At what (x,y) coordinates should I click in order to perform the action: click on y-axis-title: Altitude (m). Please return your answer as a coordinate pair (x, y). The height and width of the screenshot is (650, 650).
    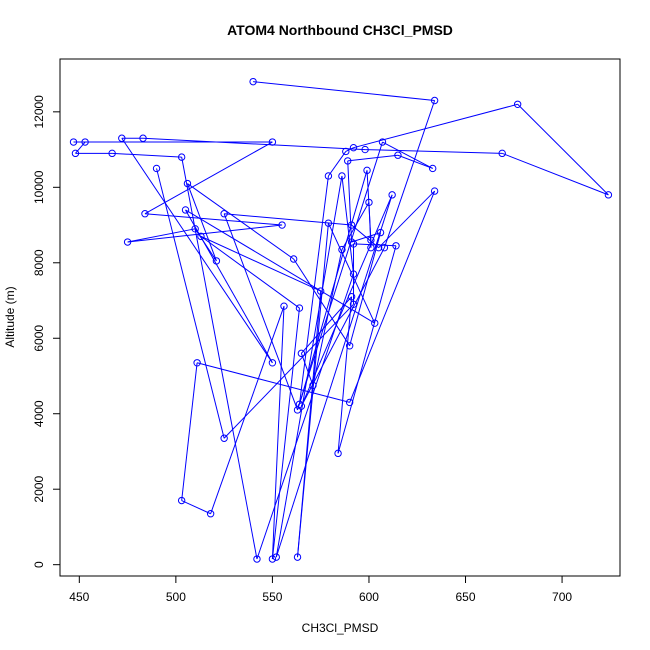
    Looking at the image, I should click on (10, 316).